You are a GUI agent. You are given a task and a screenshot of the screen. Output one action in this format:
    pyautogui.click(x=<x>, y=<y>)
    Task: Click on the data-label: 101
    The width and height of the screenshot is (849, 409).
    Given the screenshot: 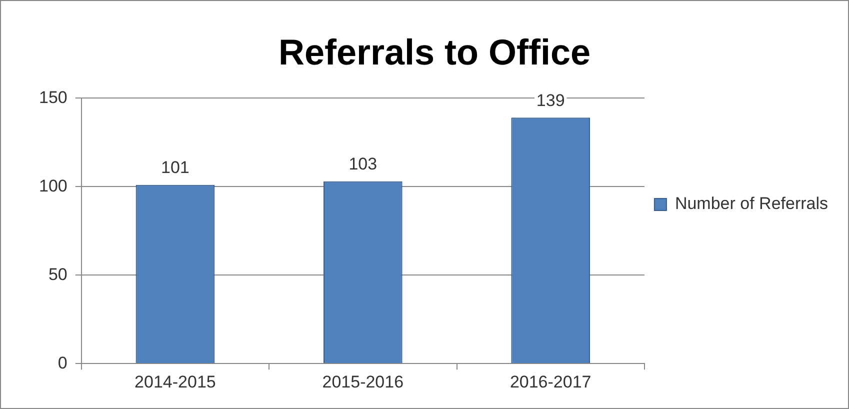 What is the action you would take?
    pyautogui.click(x=175, y=168)
    